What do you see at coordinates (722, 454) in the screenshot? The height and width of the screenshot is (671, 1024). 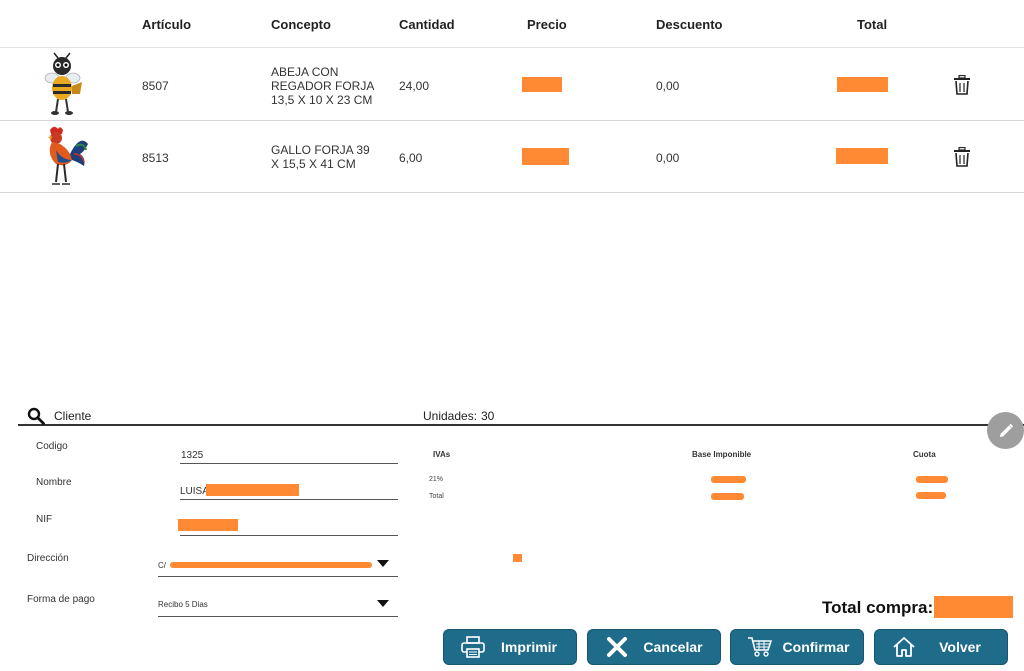 I see `base-imponible-header: Base Imponible` at bounding box center [722, 454].